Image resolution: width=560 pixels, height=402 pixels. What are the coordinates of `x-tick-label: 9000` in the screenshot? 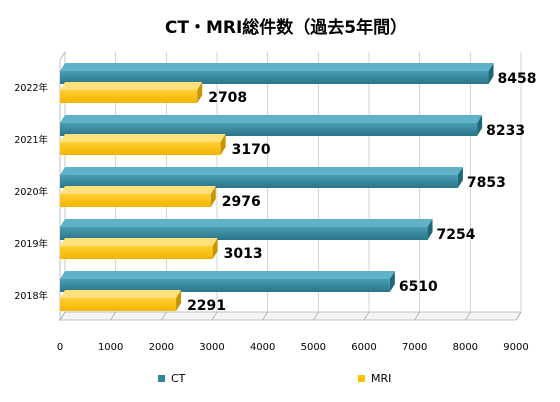 It's located at (515, 347).